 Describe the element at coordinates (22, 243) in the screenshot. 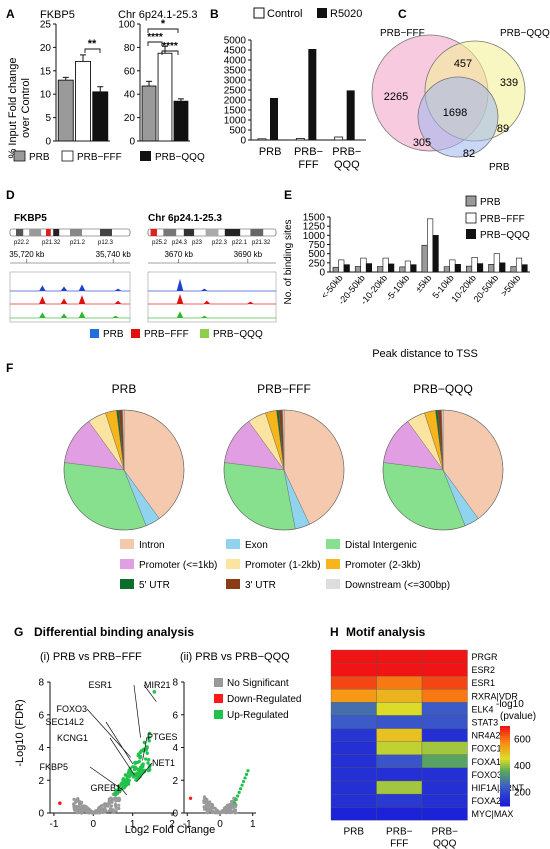

I see `band-label: p22.2` at that location.